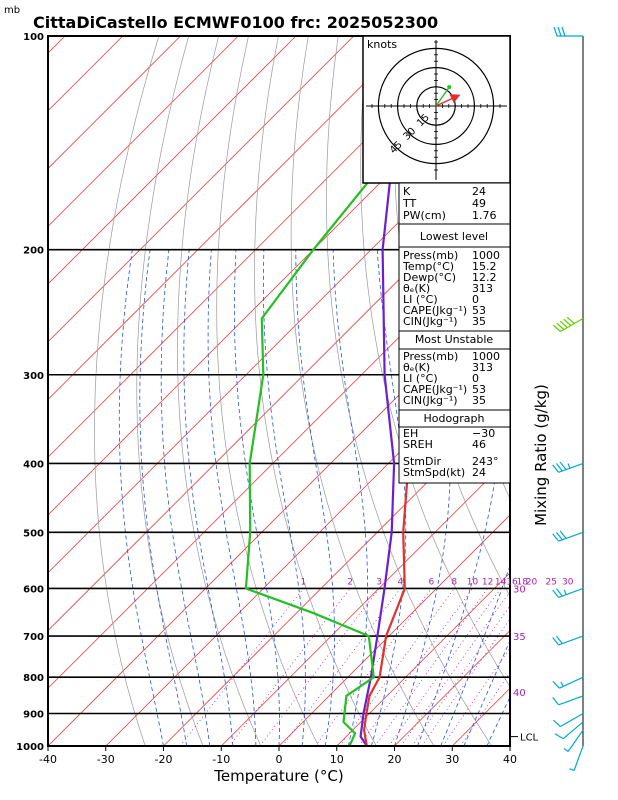  Describe the element at coordinates (512, 582) in the screenshot. I see `mixing-ratio-label: 16` at that location.